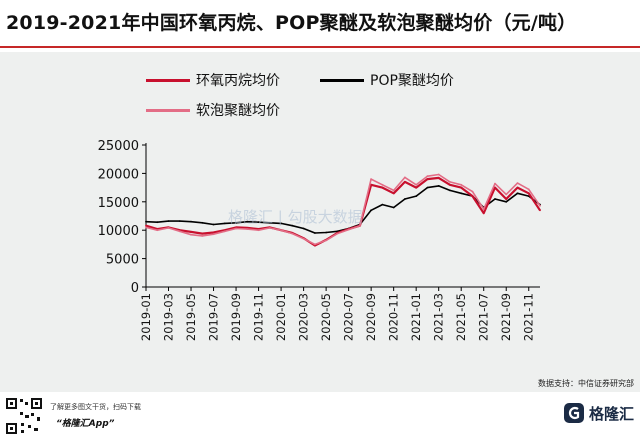 The height and width of the screenshot is (441, 640). I want to click on legend-item-soft: 软泡聚醚均价, so click(213, 110).